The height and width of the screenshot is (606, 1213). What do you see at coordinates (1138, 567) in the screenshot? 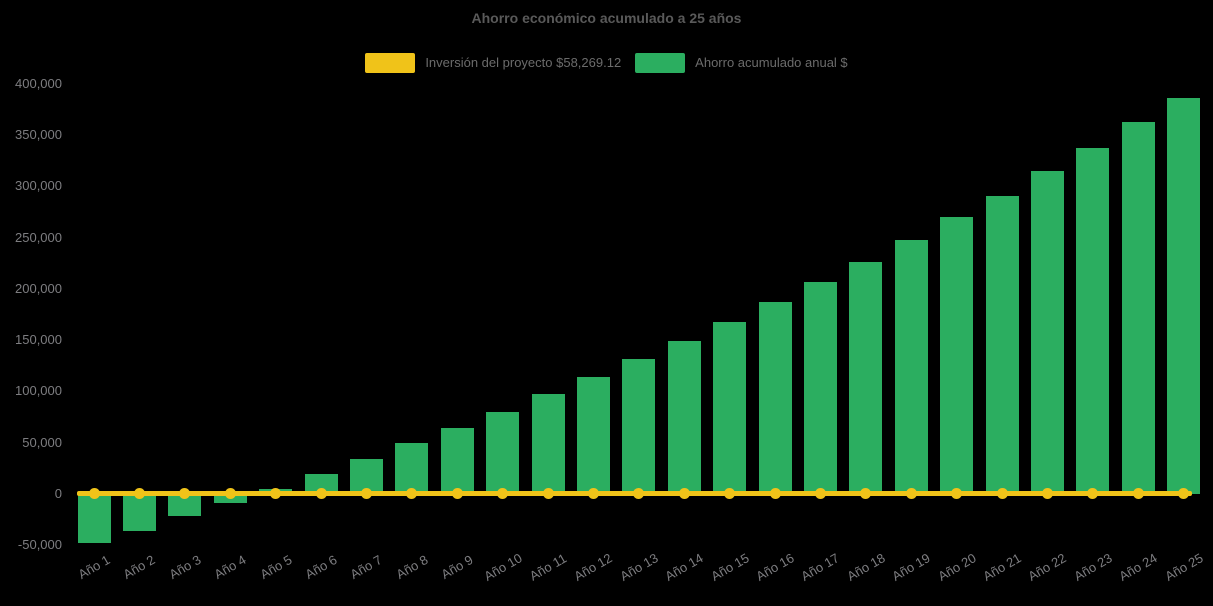
I see `x-tick-label-year-24: Año 24` at bounding box center [1138, 567].